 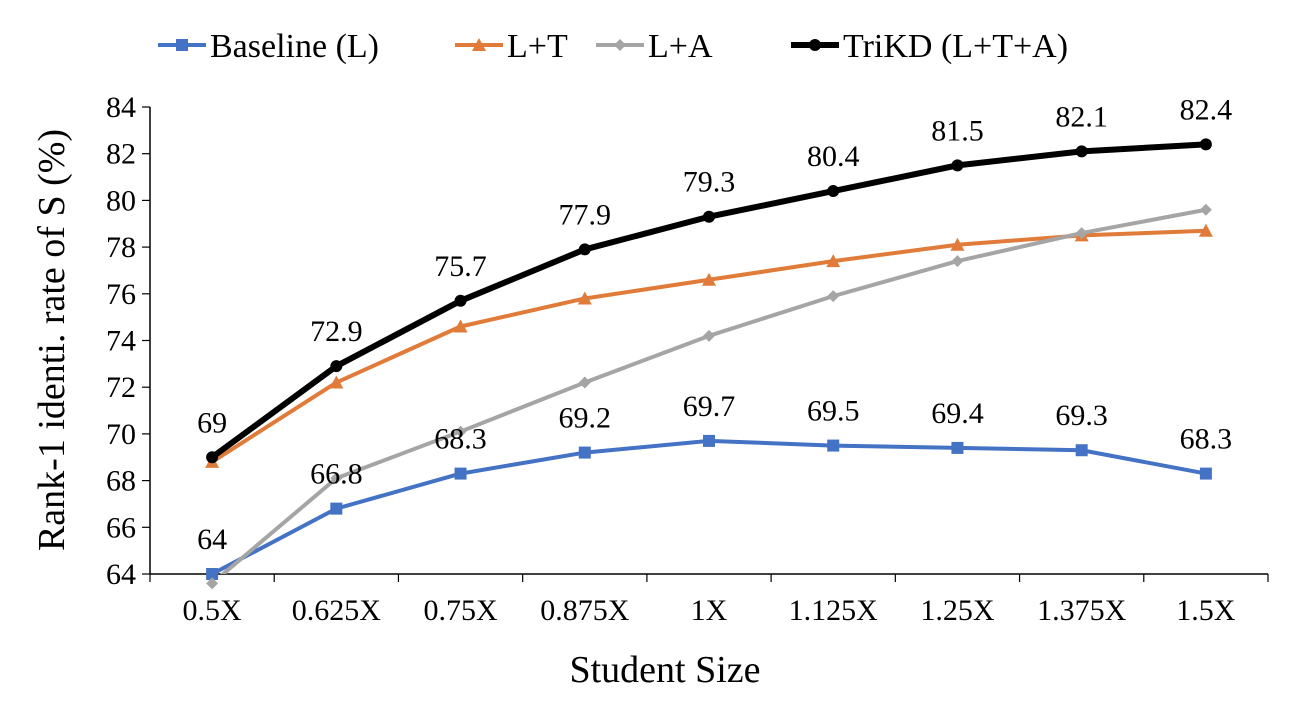 I want to click on legend-marker-trikd-l-t-a, so click(x=815, y=45).